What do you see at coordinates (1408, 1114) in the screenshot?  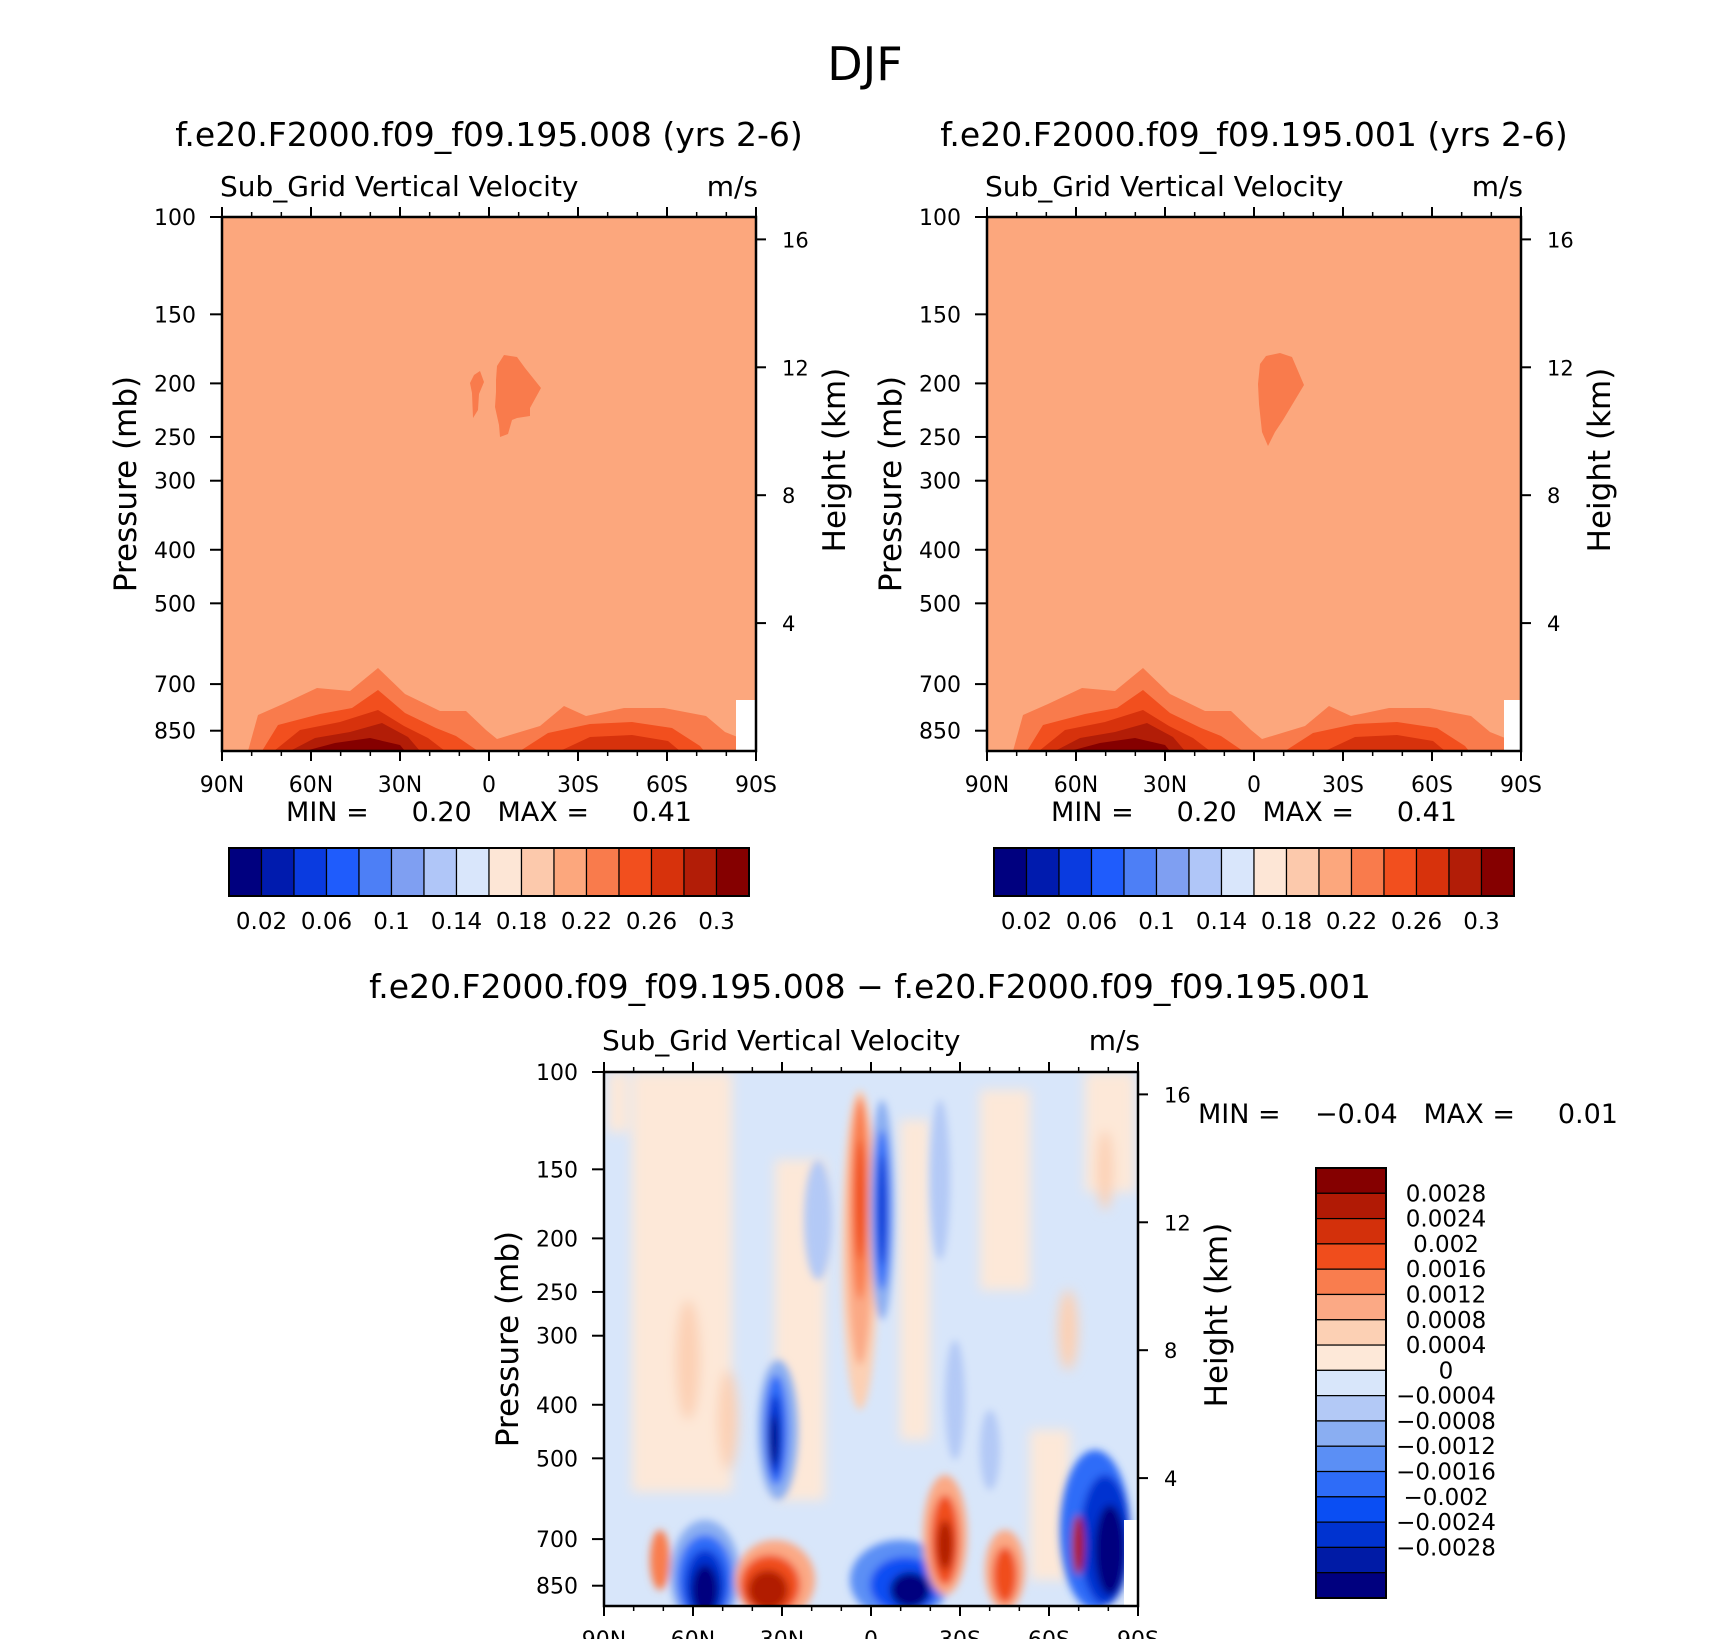 I see `stats-difference: MIN = −0.04 MAX = 0.01` at bounding box center [1408, 1114].